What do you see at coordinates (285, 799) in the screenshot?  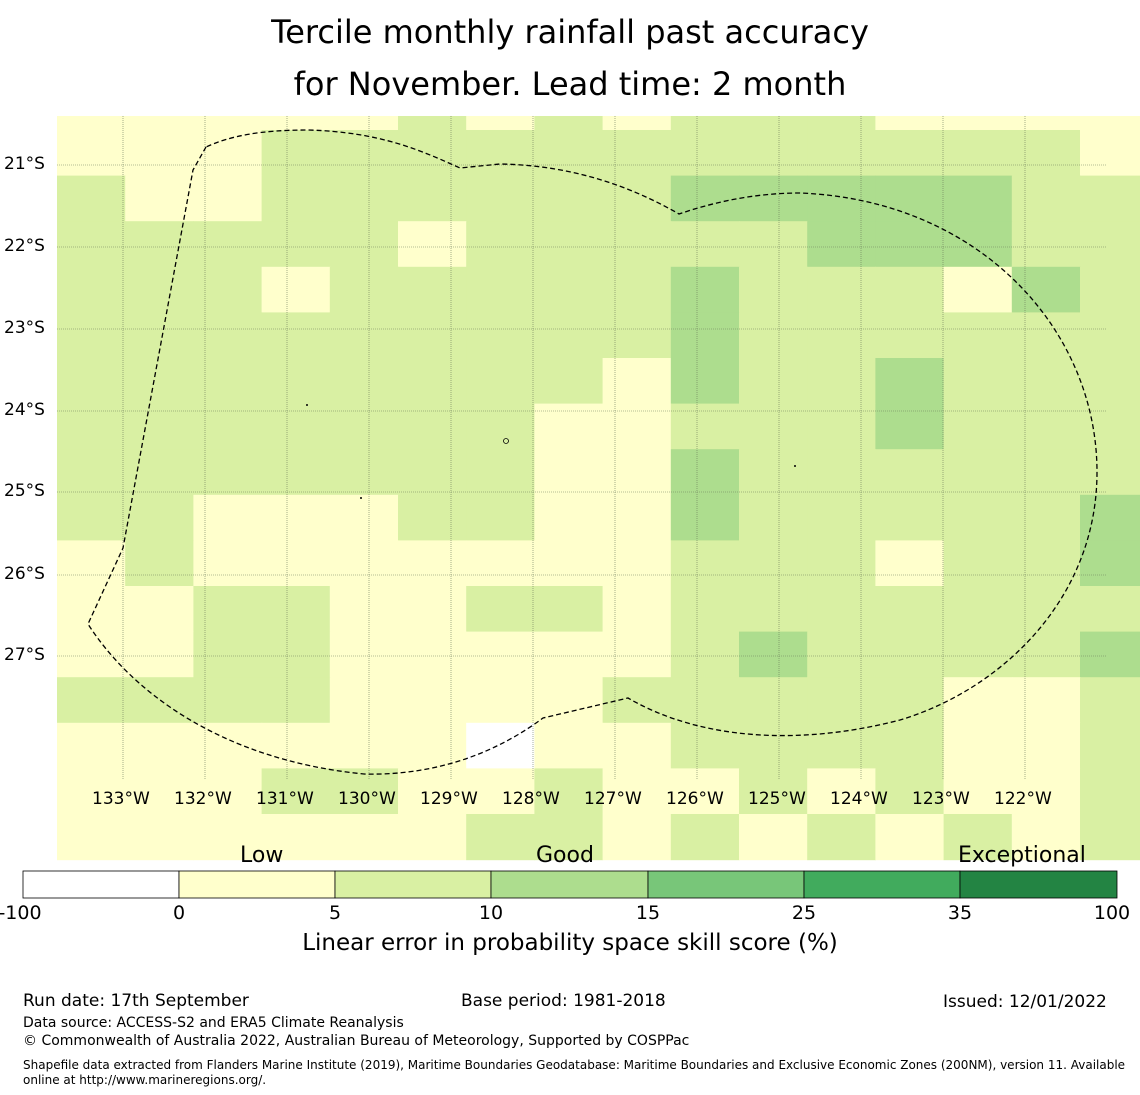 I see `lon-label: 131°W` at bounding box center [285, 799].